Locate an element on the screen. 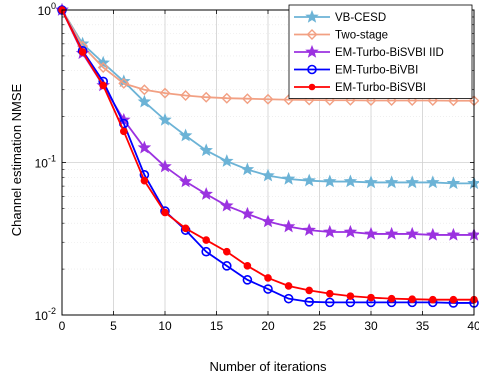  legend-label: VB-CESD is located at coordinates (360, 18).